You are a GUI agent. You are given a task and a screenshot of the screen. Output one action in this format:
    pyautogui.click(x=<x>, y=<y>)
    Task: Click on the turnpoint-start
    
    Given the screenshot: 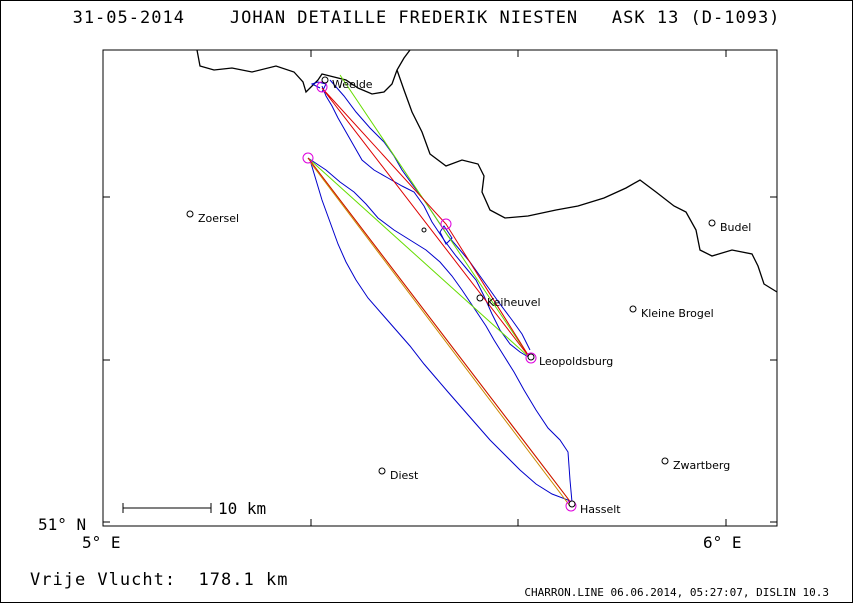 What is the action you would take?
    pyautogui.click(x=308, y=158)
    